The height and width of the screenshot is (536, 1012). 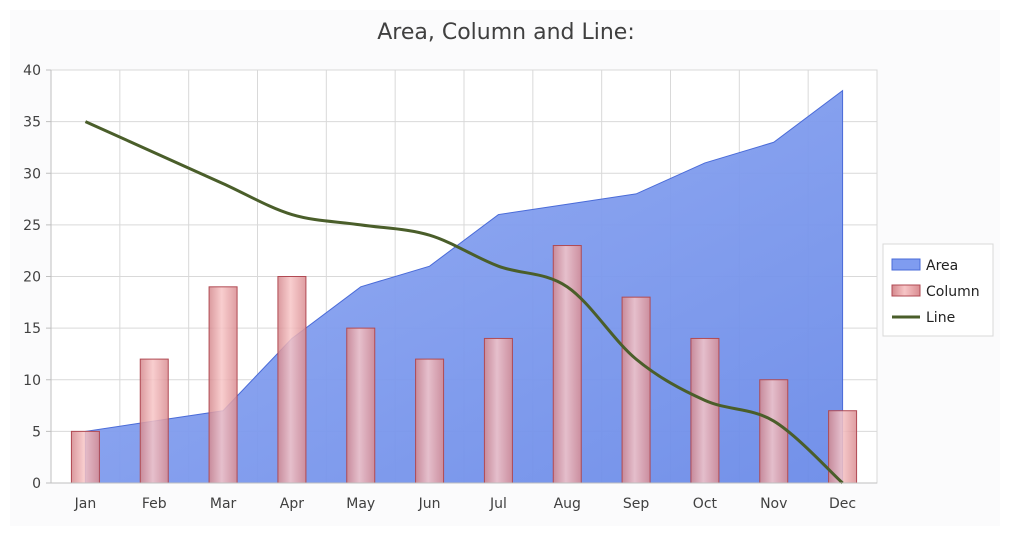 What do you see at coordinates (32, 278) in the screenshot?
I see `y-tick-label: 20` at bounding box center [32, 278].